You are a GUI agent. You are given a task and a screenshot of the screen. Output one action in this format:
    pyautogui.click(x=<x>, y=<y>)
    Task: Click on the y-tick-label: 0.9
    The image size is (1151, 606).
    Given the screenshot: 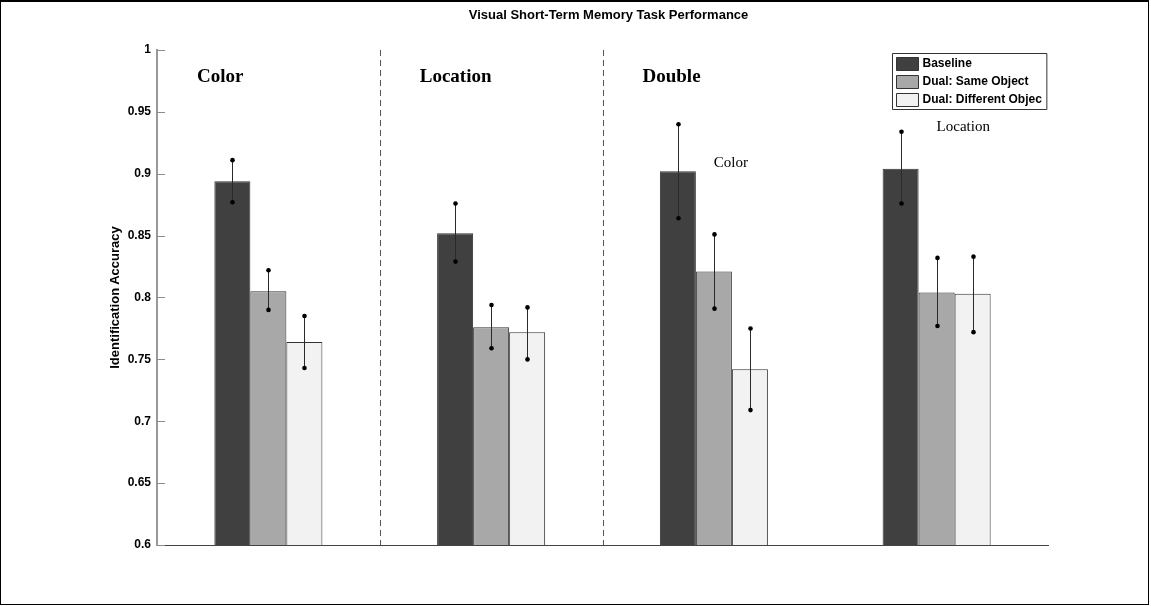 What is the action you would take?
    pyautogui.click(x=143, y=173)
    